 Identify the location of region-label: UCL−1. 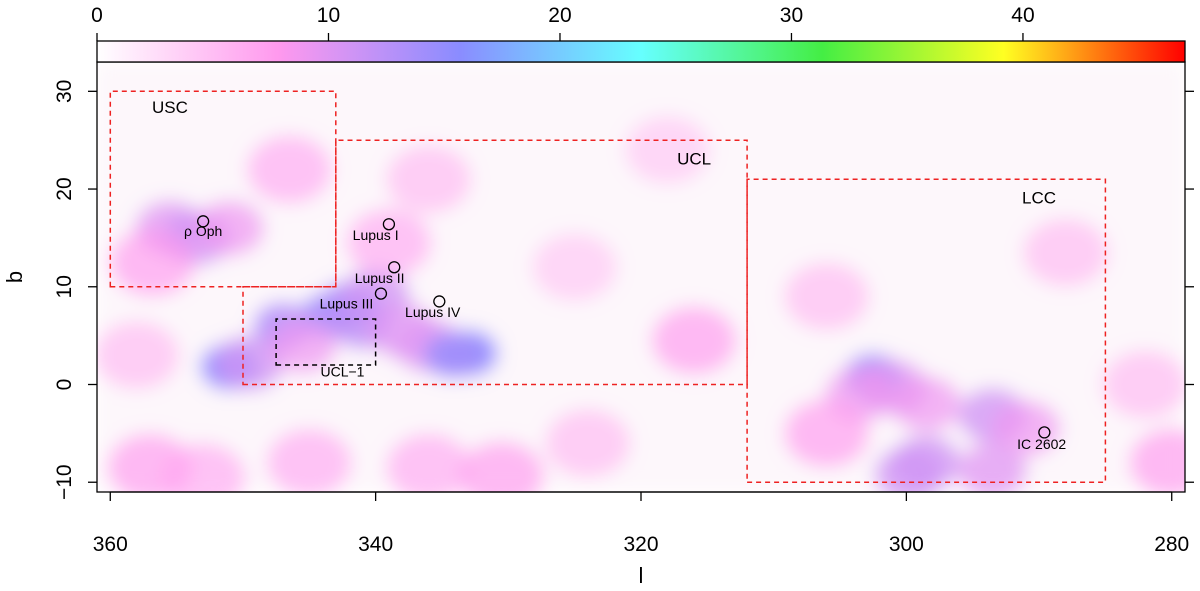
(342, 372).